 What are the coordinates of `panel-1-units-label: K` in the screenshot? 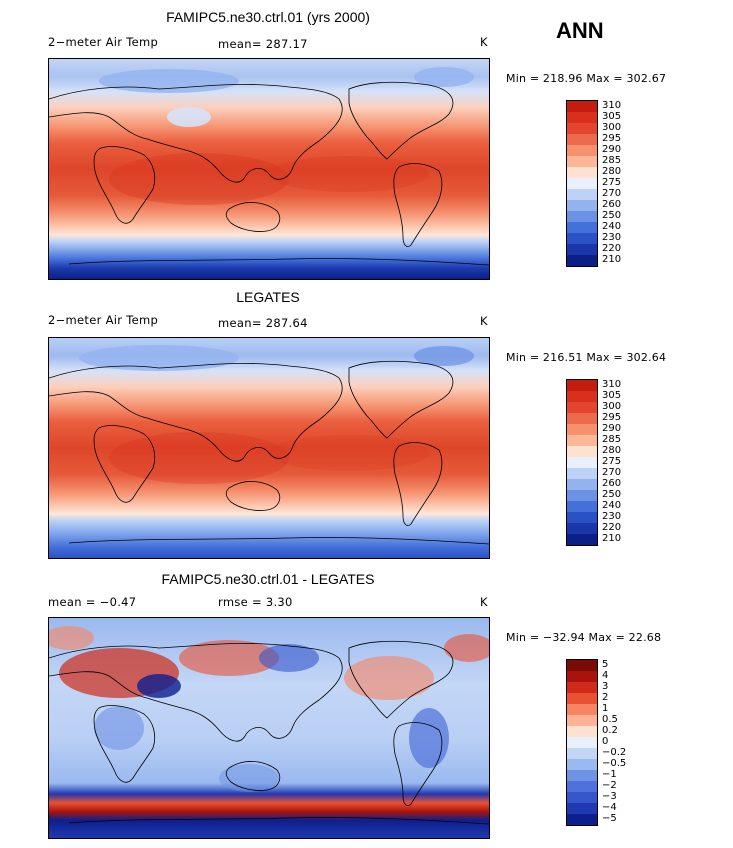 It's located at (484, 42).